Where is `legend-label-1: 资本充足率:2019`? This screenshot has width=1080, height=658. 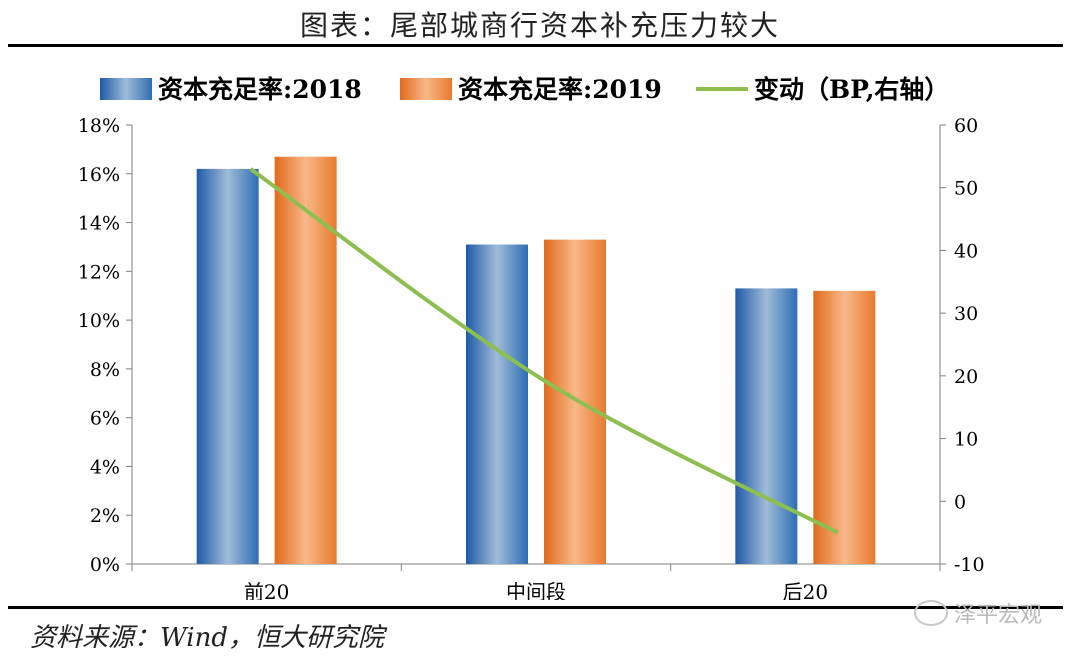
legend-label-1: 资本充足率:2019 is located at coordinates (560, 89).